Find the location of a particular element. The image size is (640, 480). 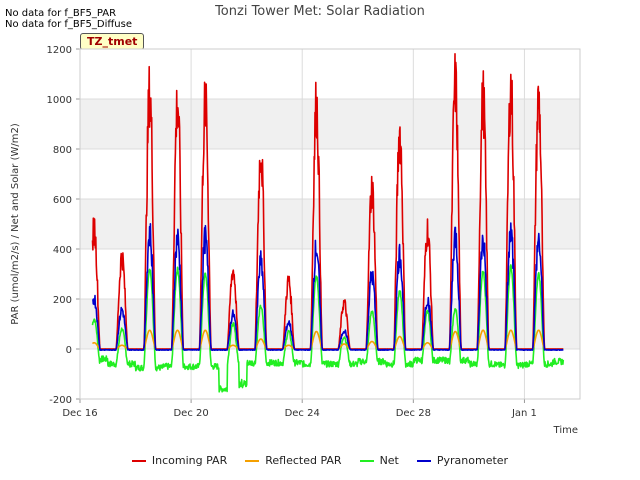

legend-item-pyranometer: Pyranometer is located at coordinates (462, 460).